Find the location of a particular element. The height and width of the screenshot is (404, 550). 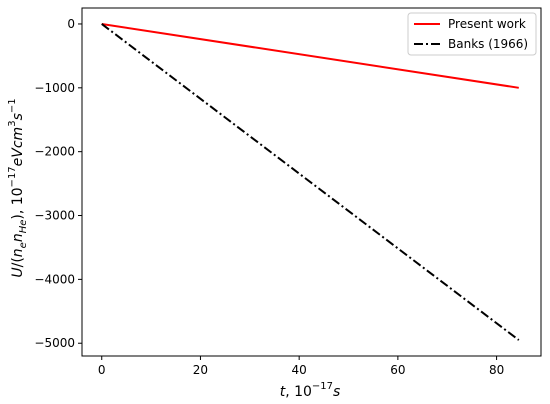

legend: Present work Banks (1966) is located at coordinates (472, 34).